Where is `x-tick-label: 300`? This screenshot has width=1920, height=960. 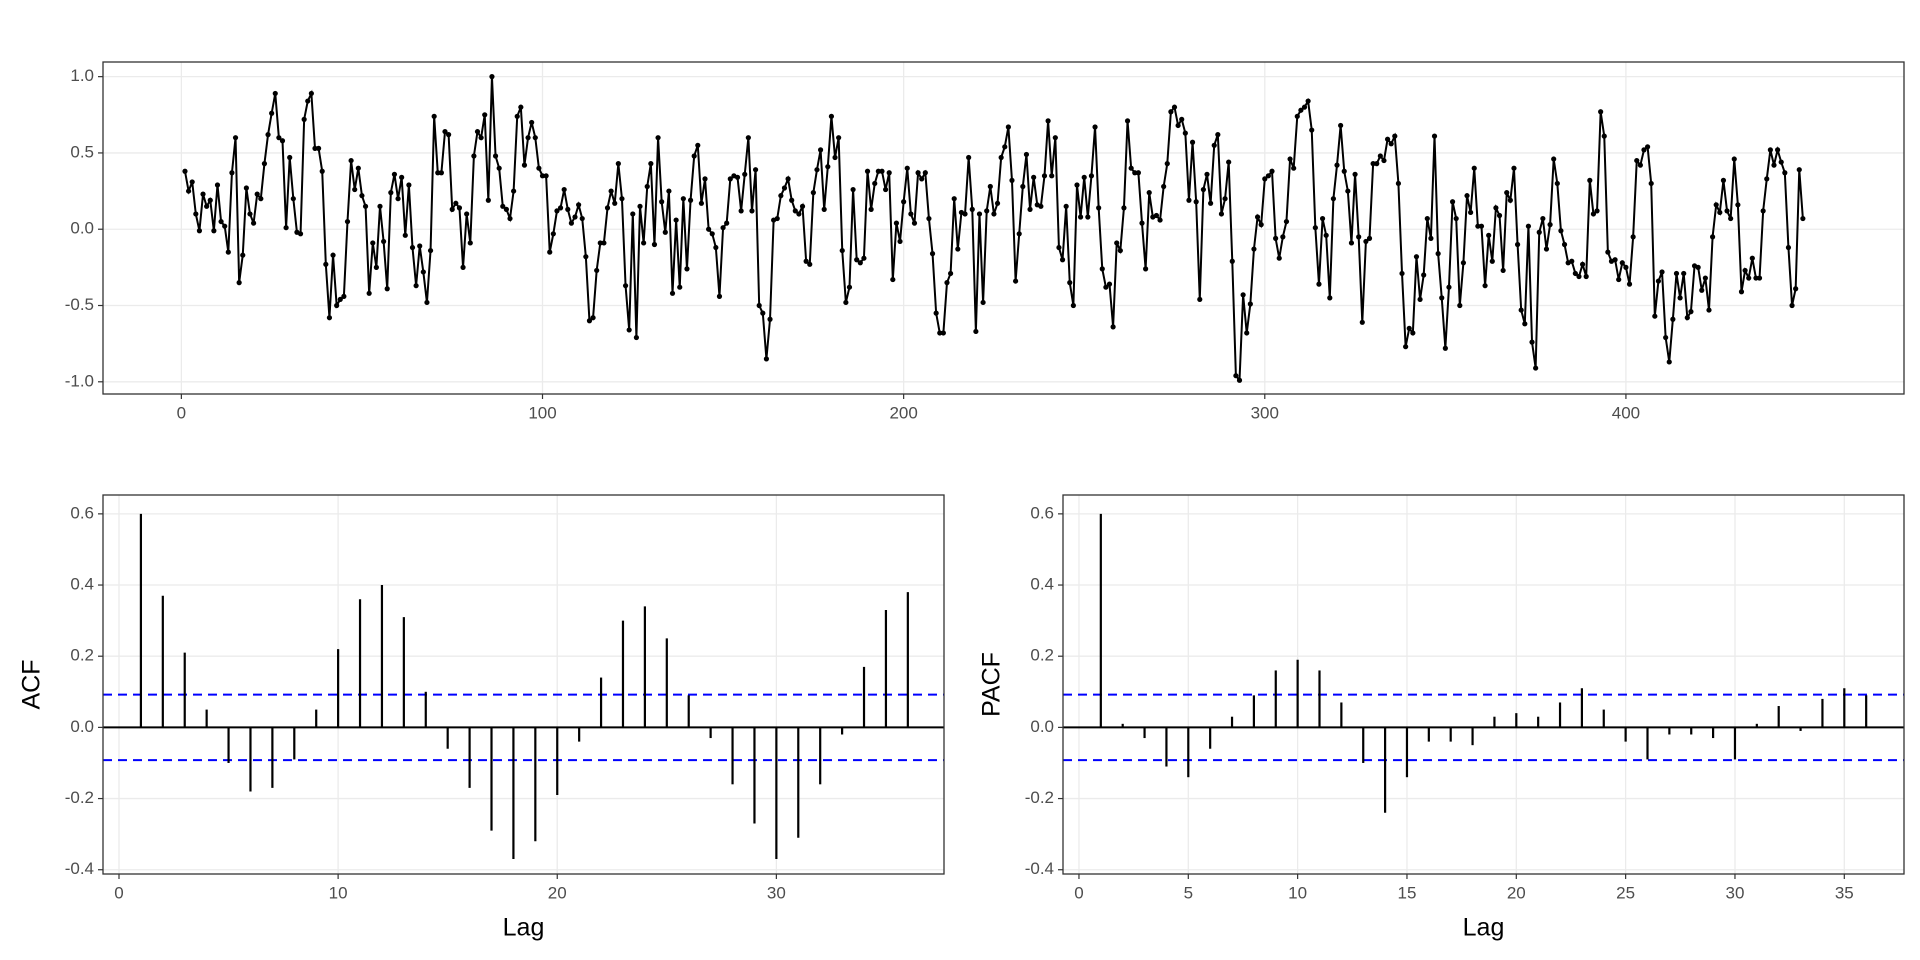 x-tick-label: 300 is located at coordinates (1265, 412).